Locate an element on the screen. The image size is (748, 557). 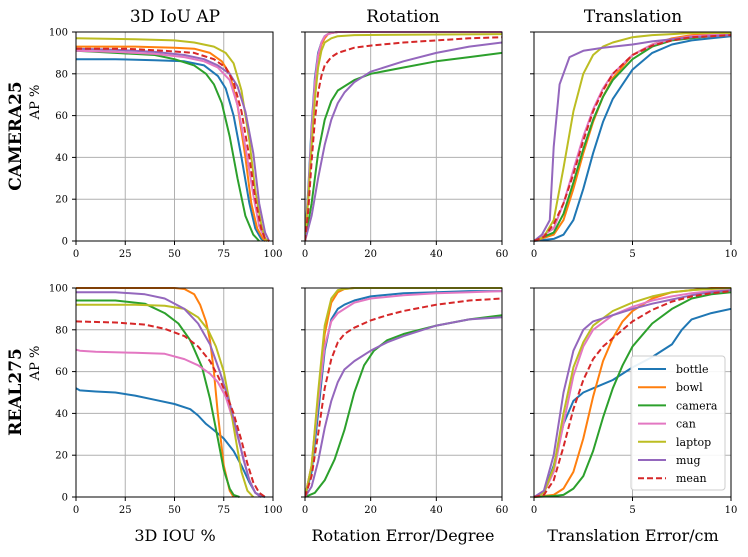
xlabel-translation-error: Translation Error/cm is located at coordinates (632, 535).